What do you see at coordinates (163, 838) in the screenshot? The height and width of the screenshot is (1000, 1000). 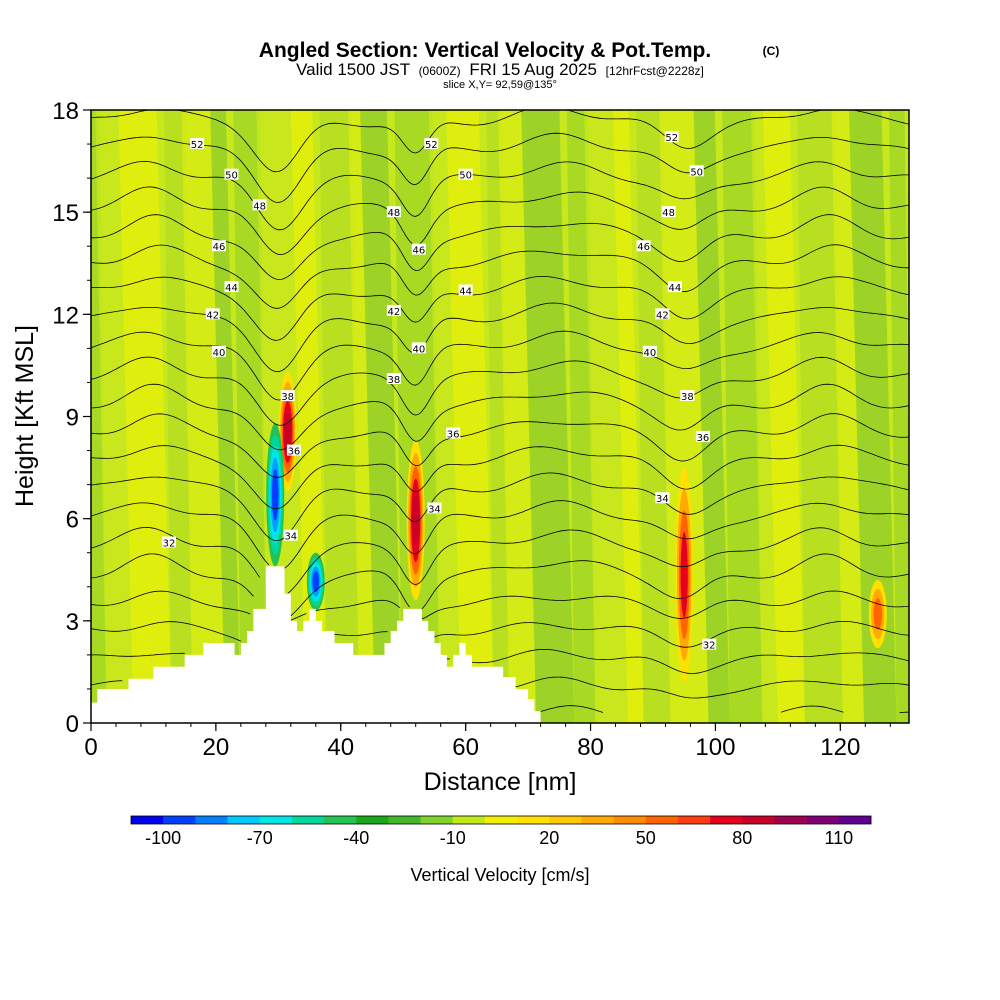 I see `colorbar-tick-label: -100` at bounding box center [163, 838].